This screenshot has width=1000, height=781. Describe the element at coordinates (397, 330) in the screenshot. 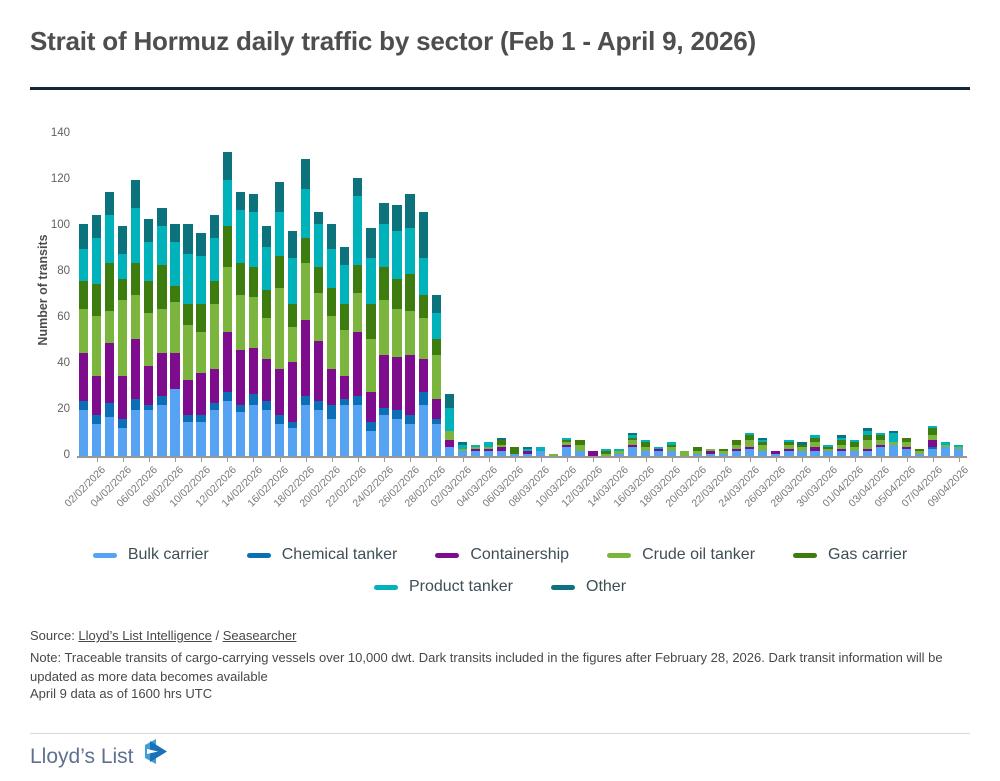

I see `bar-25/02/2026` at that location.